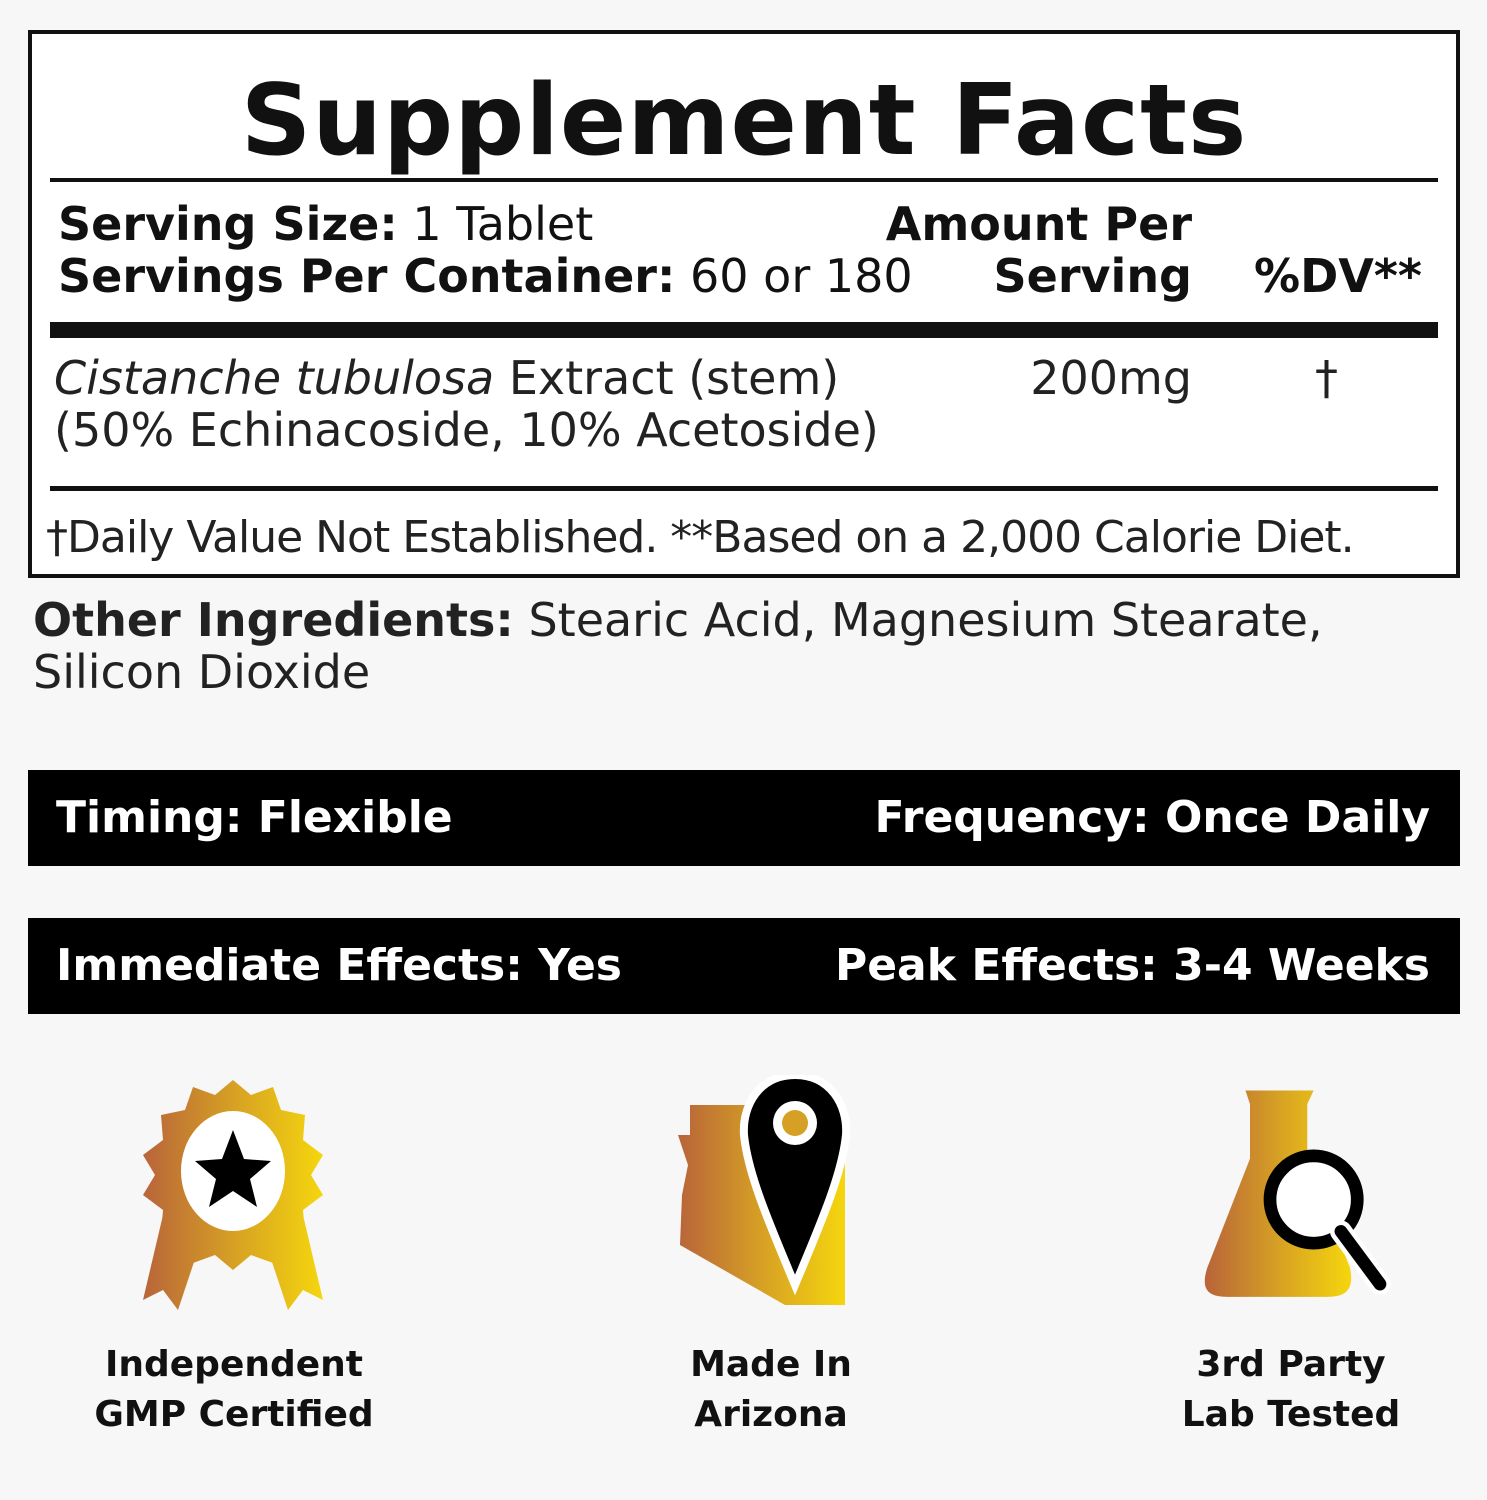 The height and width of the screenshot is (1500, 1487). I want to click on panel-title: Supplement Facts, so click(744, 121).